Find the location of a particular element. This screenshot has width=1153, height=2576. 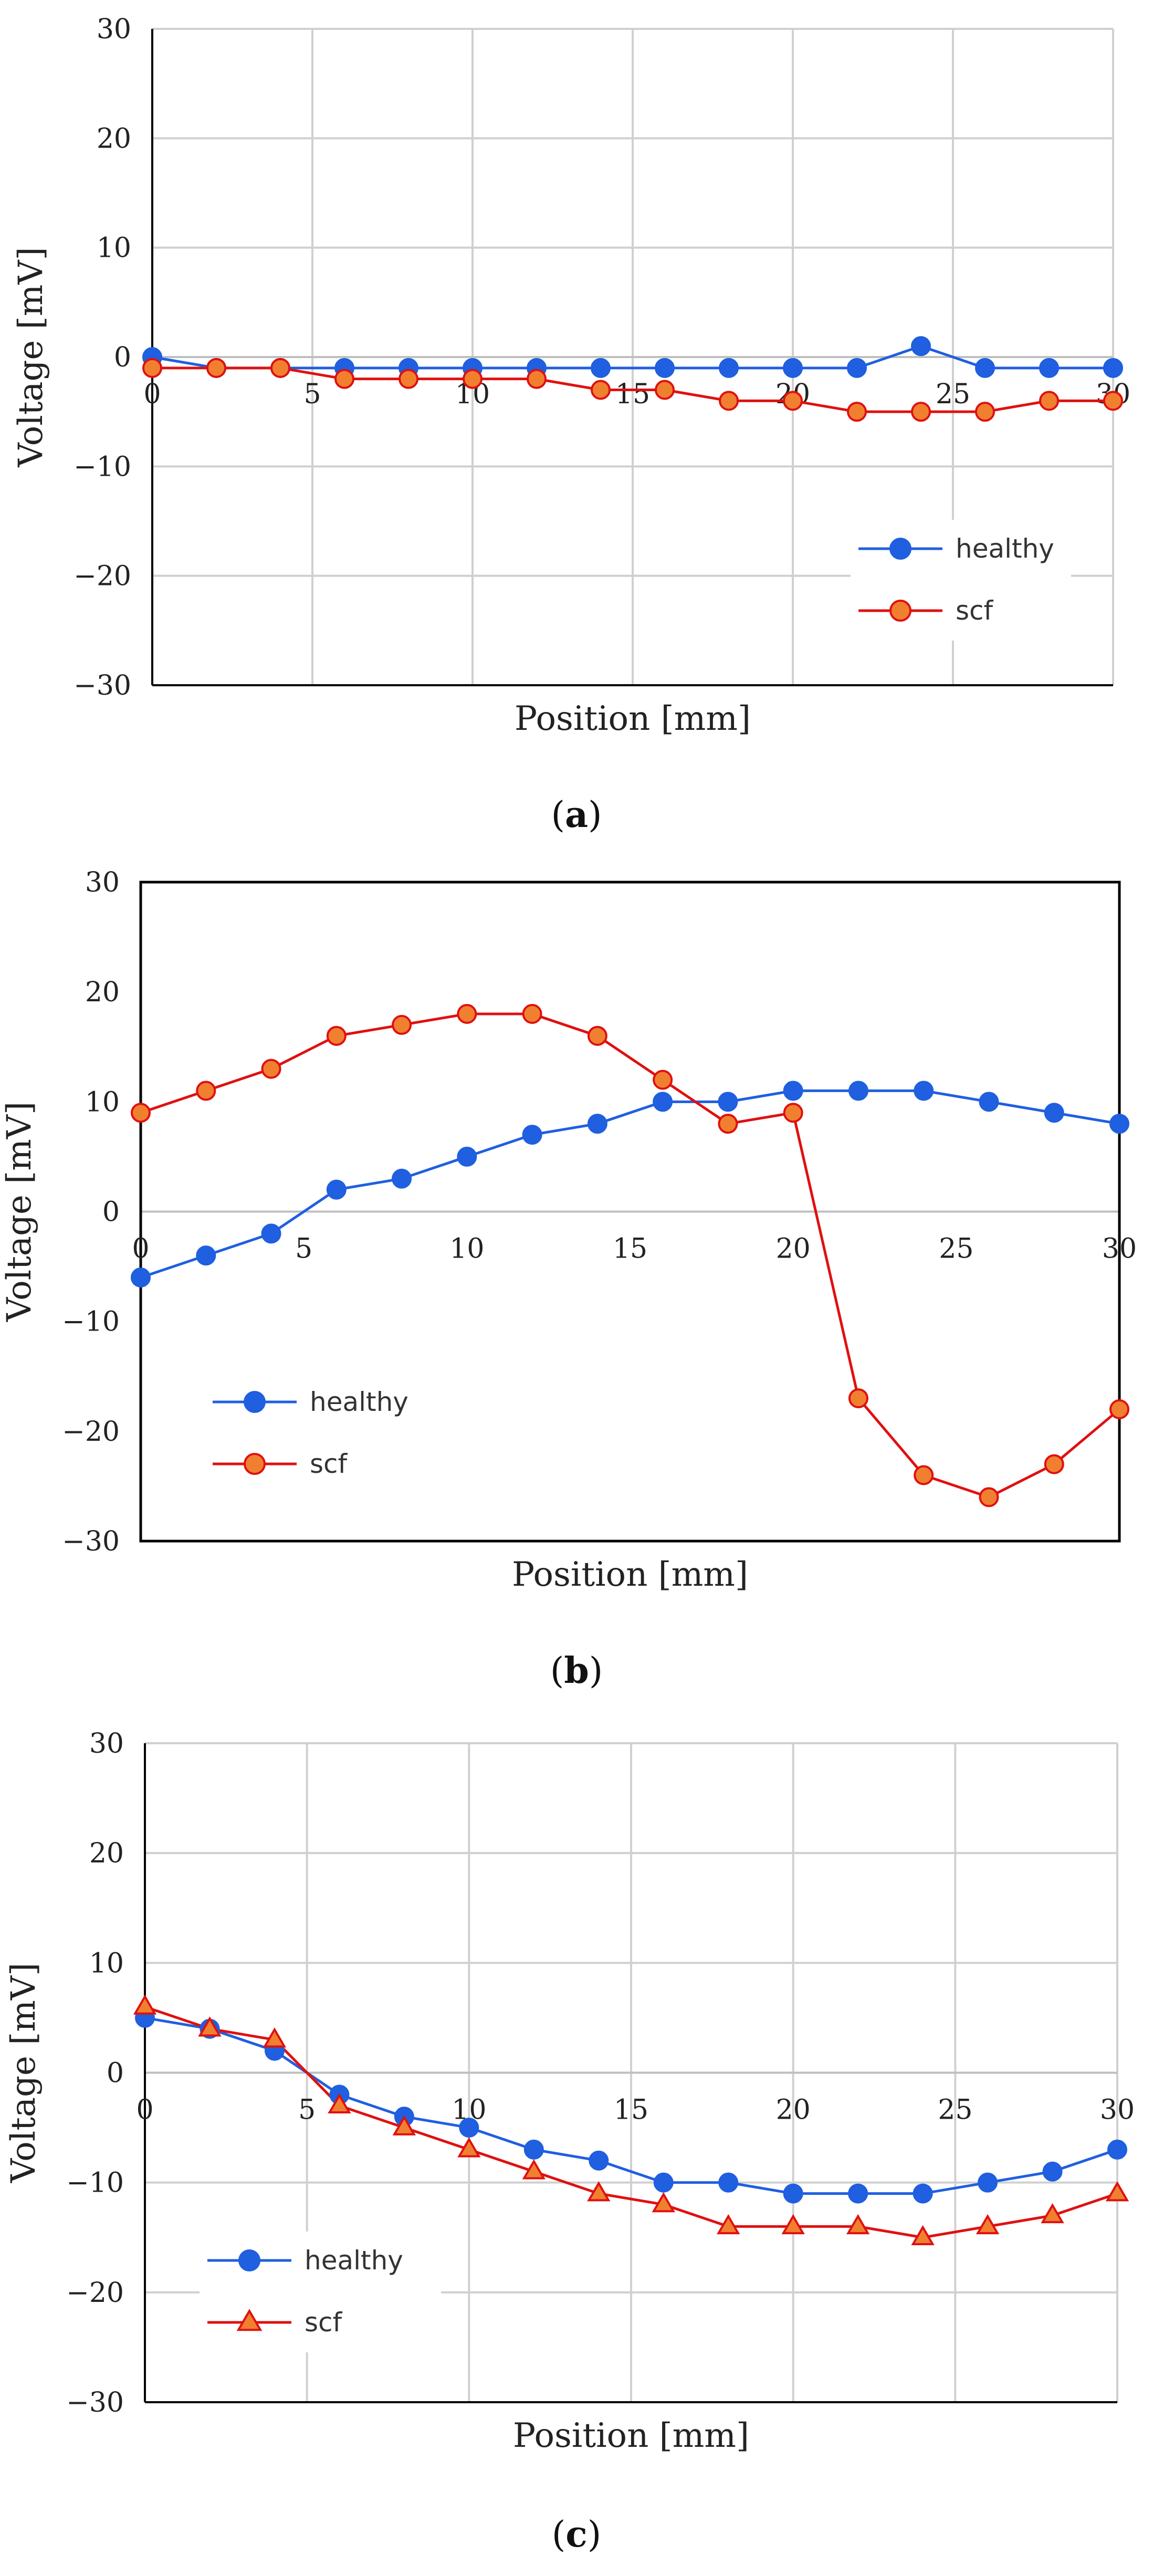

panel-c-ytick-label: −10 is located at coordinates (95, 2183).